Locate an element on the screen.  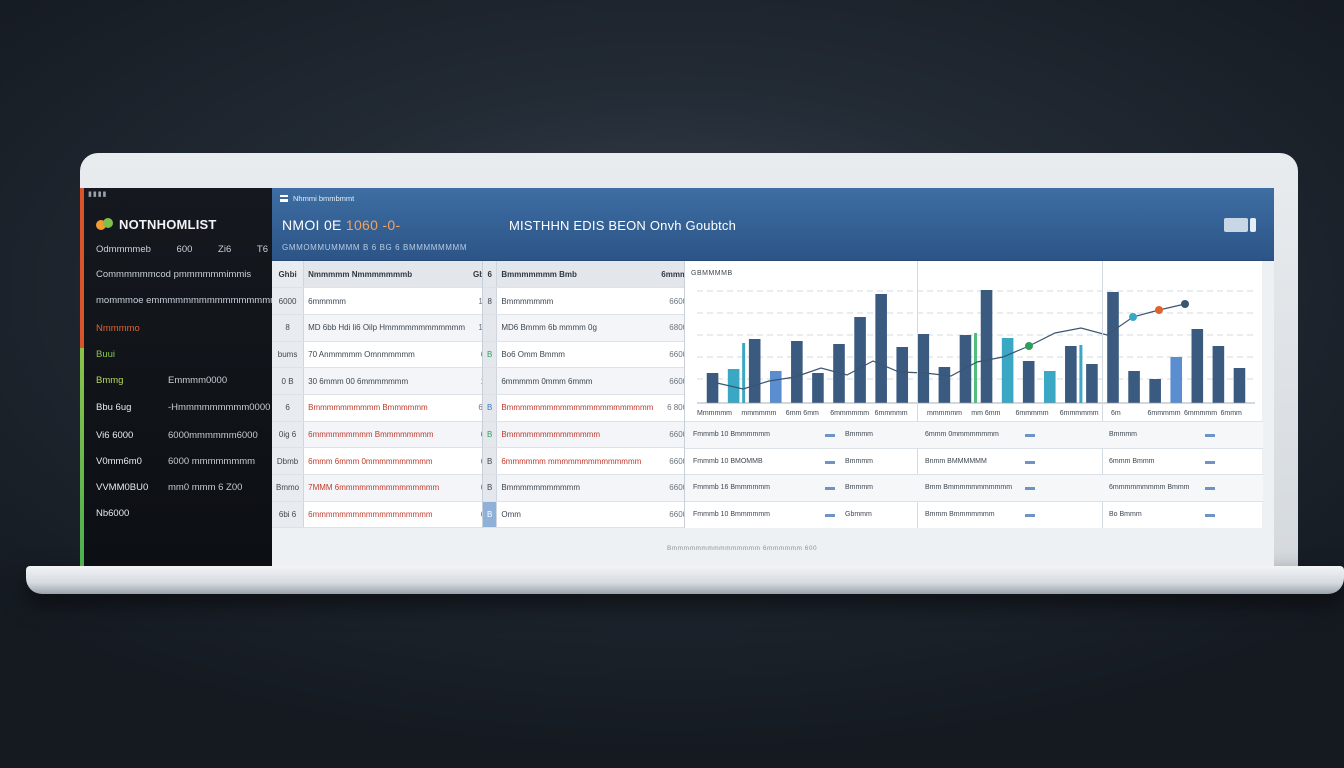
sidebar-item: Vi6 6000 6000mmmmmm6000 is located at coordinates (177, 435).